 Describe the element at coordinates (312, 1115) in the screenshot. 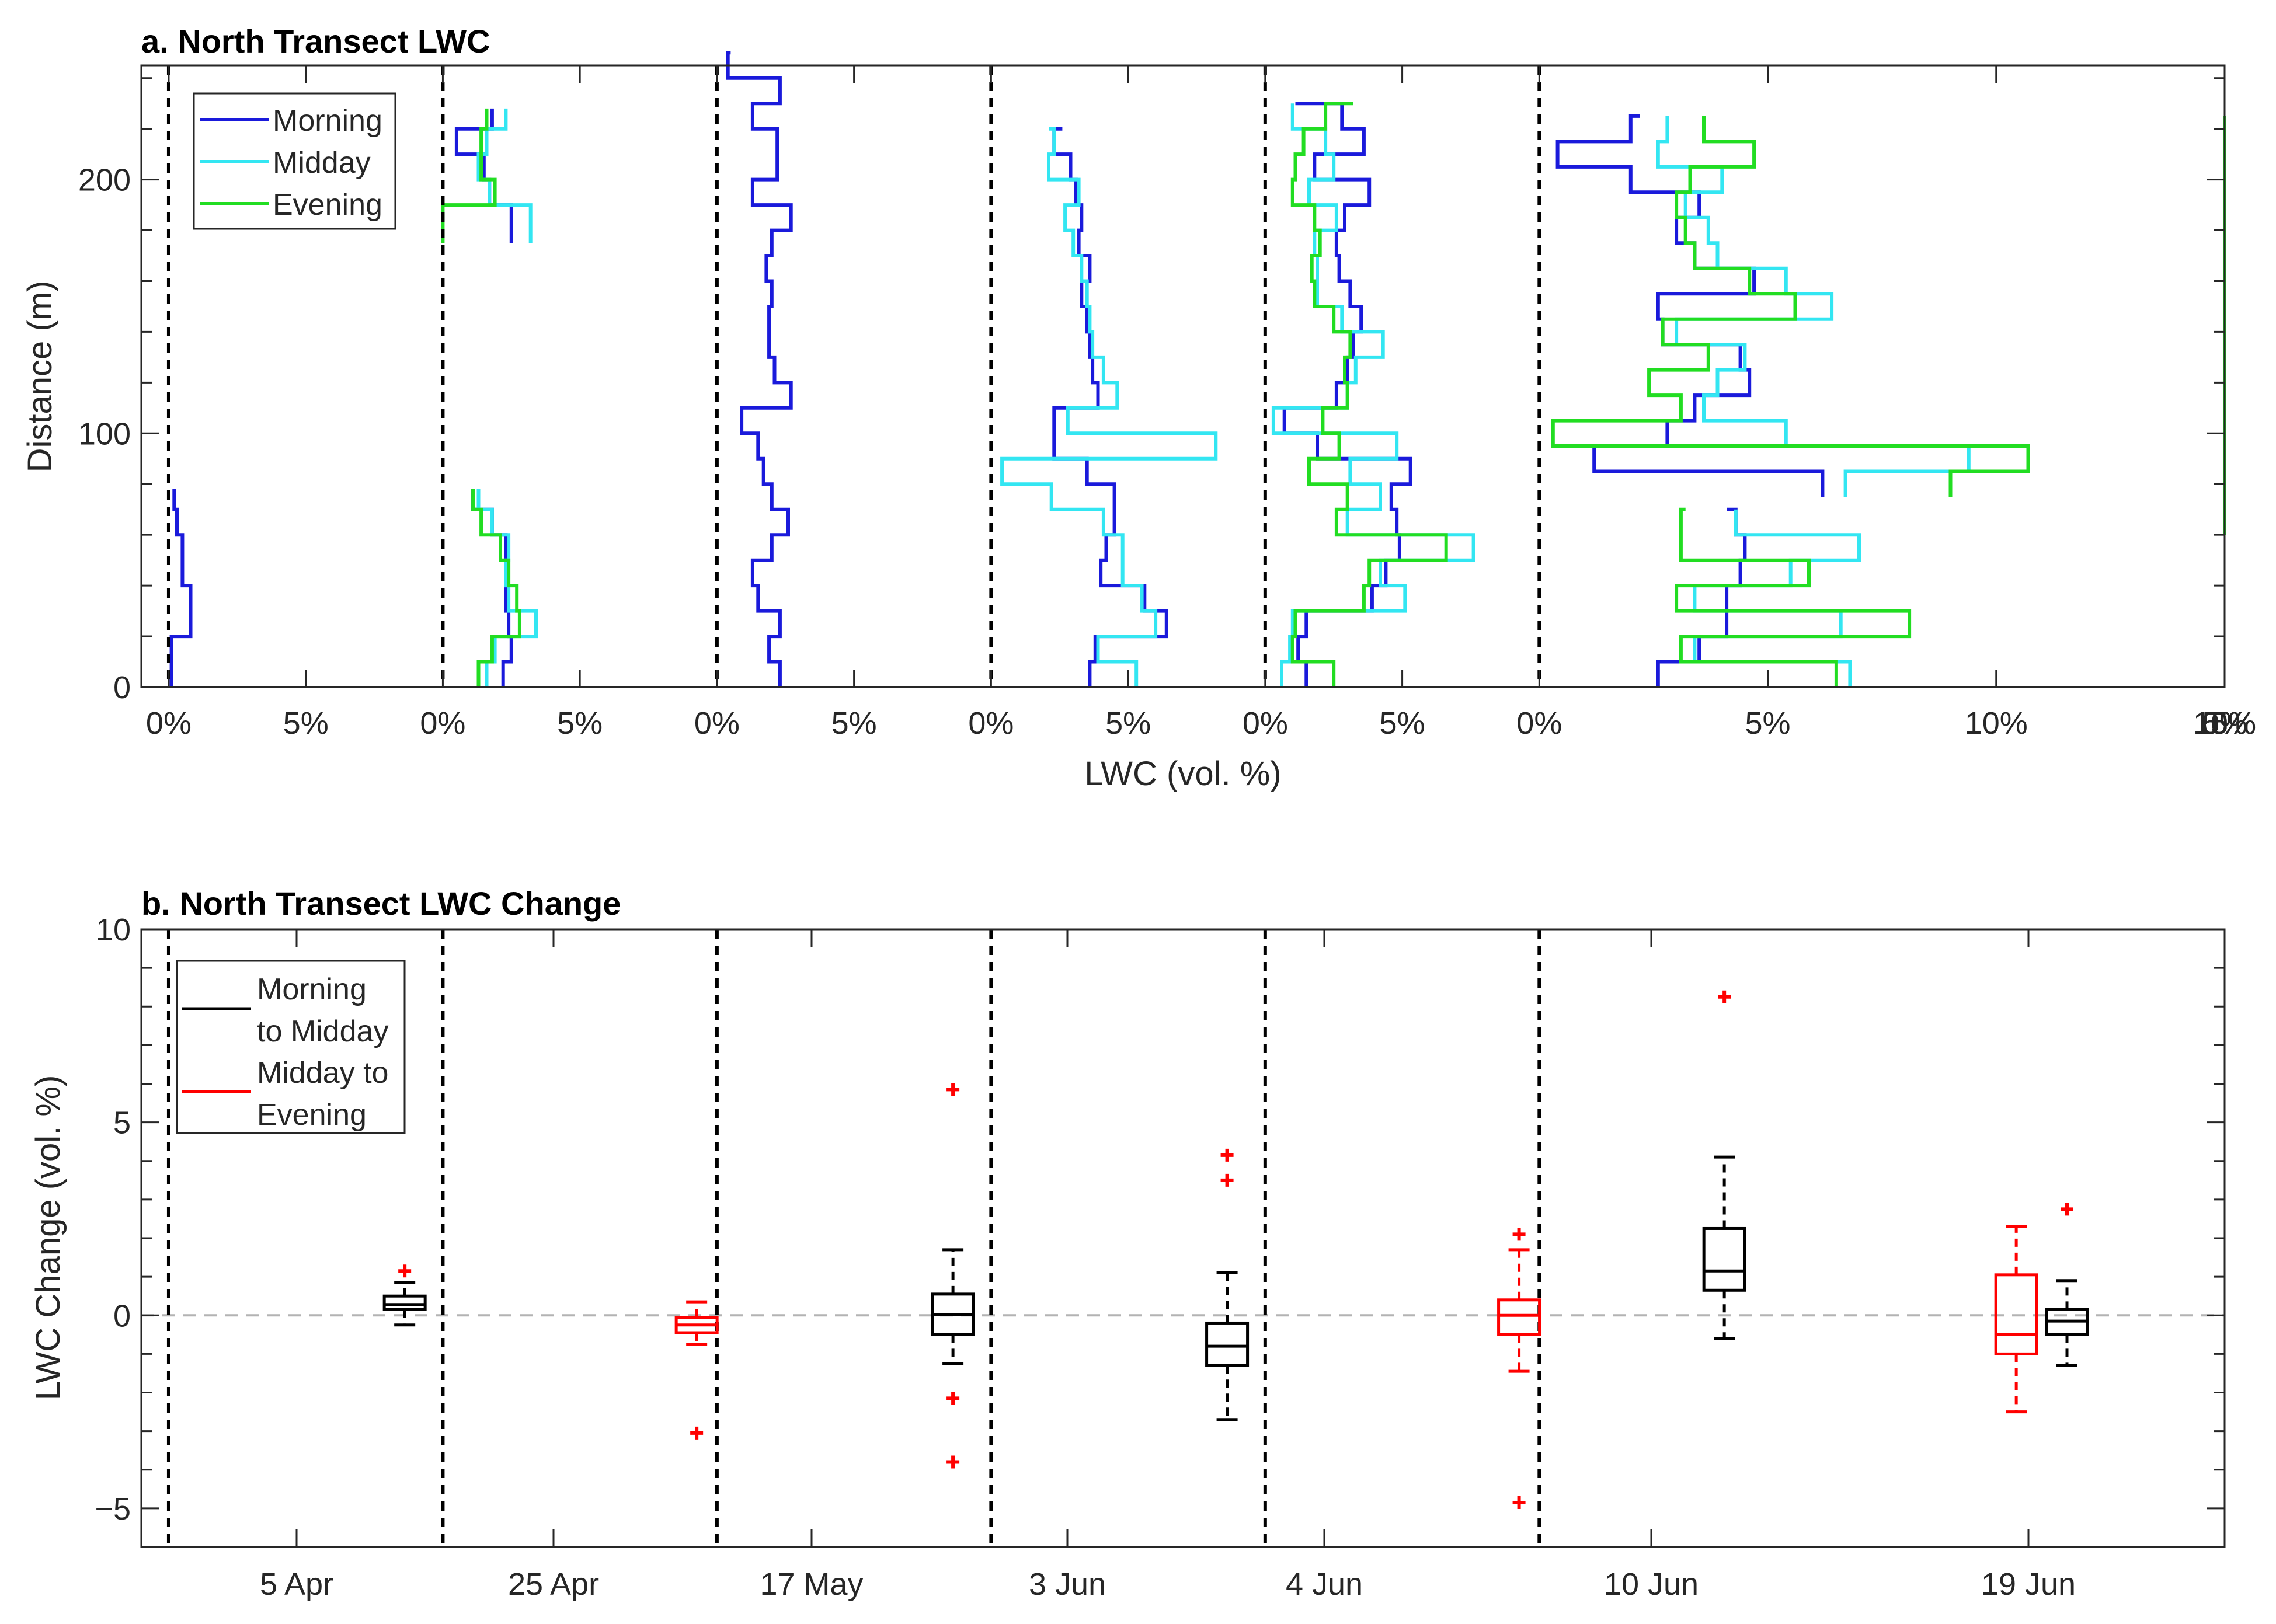

I see `legend-label-midday-to-evening-line2: Evening` at that location.